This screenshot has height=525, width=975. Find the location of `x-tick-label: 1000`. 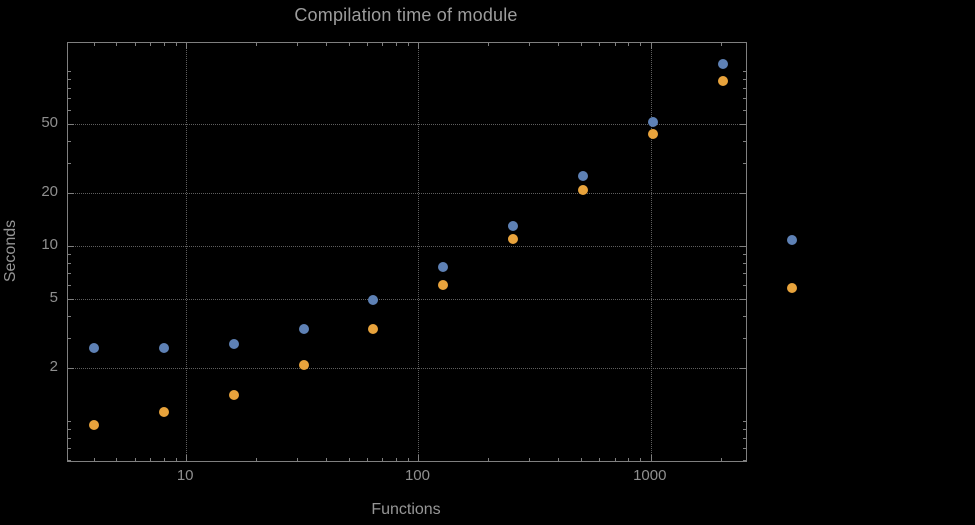

x-tick-label: 1000 is located at coordinates (650, 475).